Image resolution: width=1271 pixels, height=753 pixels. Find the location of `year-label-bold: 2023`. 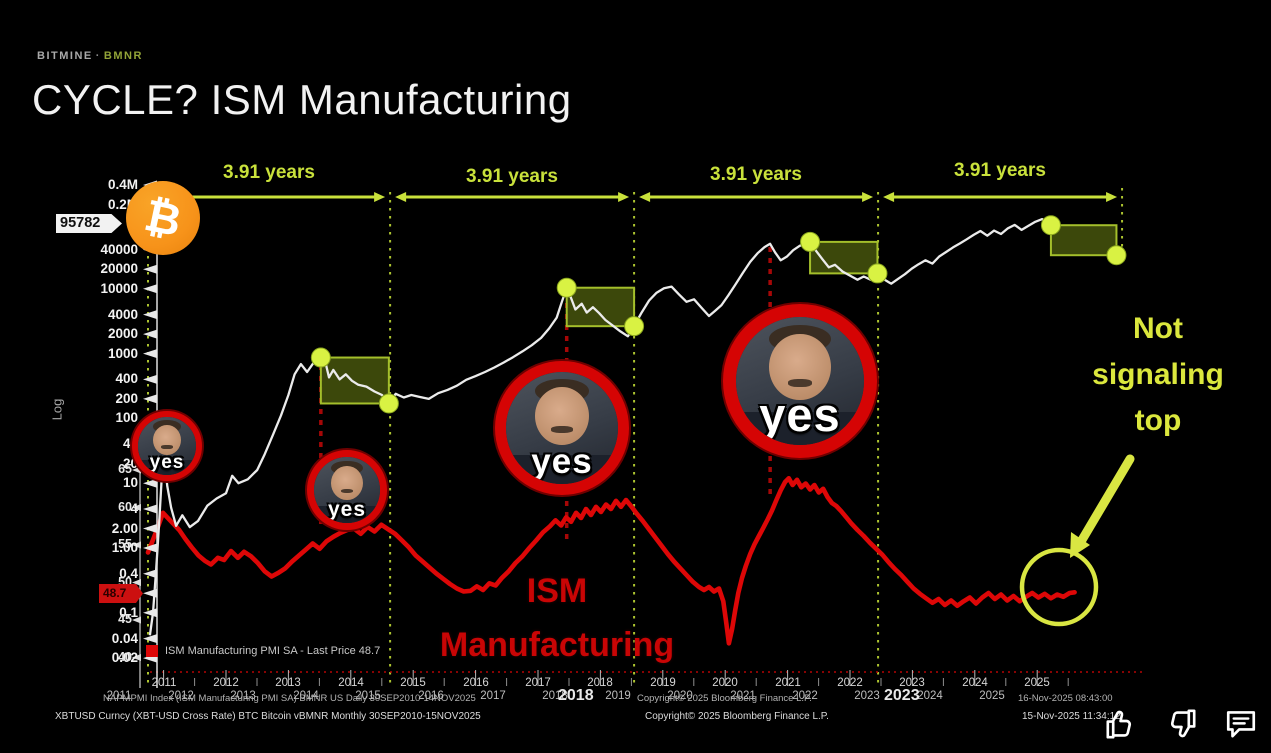

year-label-bold: 2023 is located at coordinates (902, 695).